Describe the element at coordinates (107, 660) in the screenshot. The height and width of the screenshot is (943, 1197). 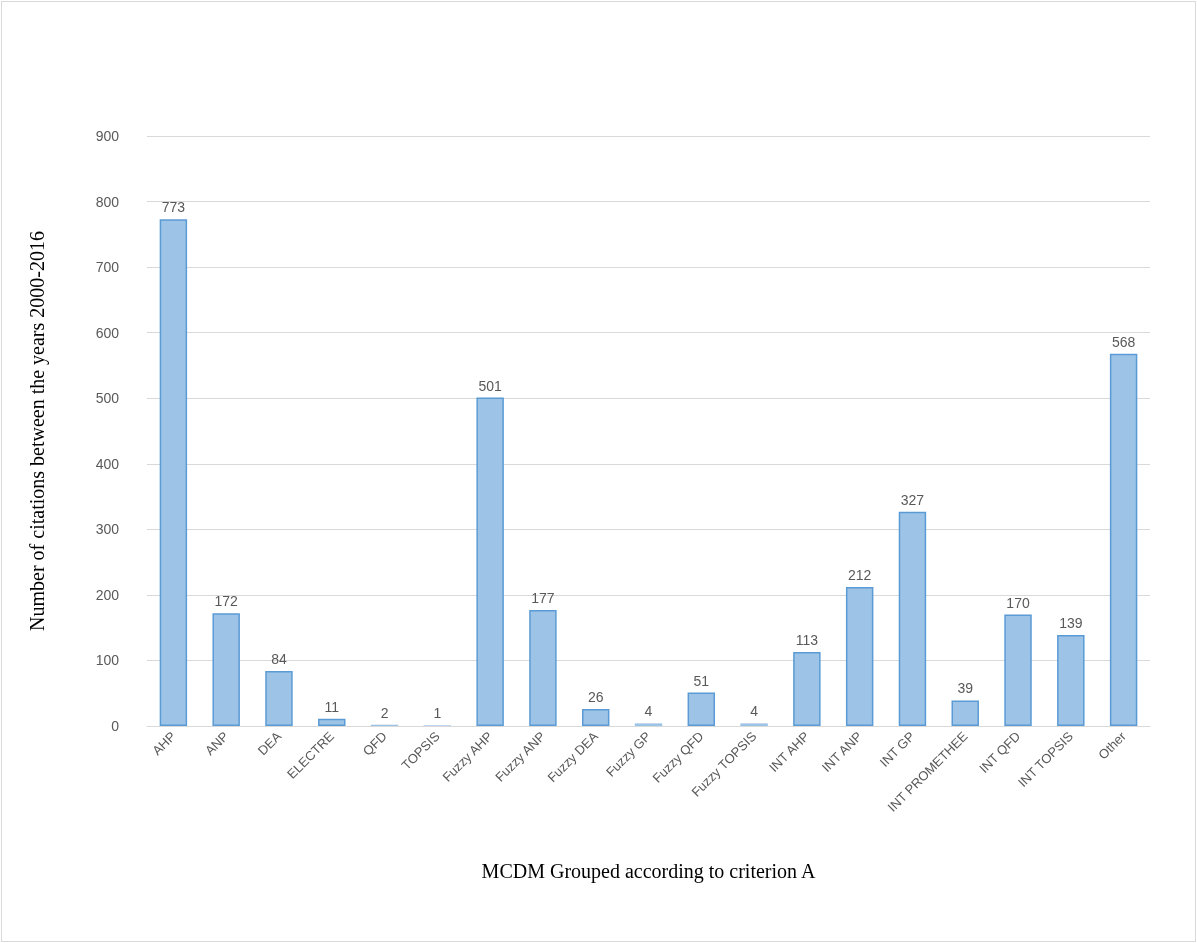
I see `y-tick-label: 100` at that location.